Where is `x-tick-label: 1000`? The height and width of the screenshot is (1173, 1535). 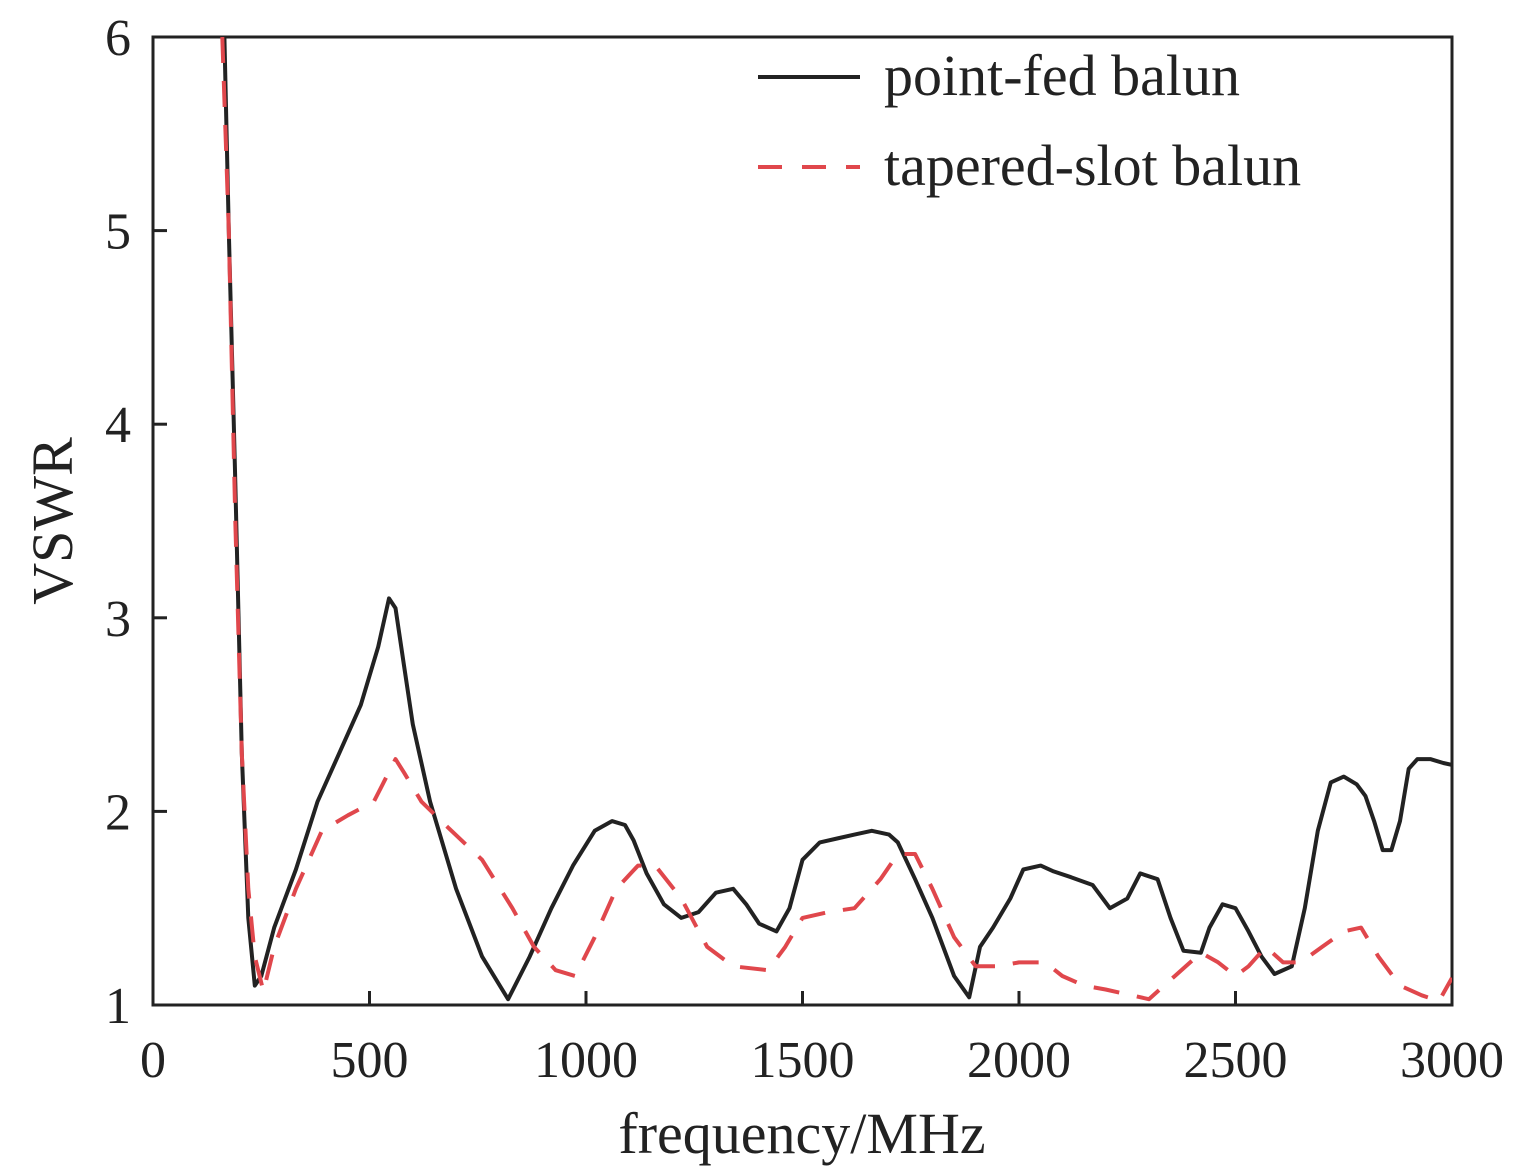 x-tick-label: 1000 is located at coordinates (586, 1060).